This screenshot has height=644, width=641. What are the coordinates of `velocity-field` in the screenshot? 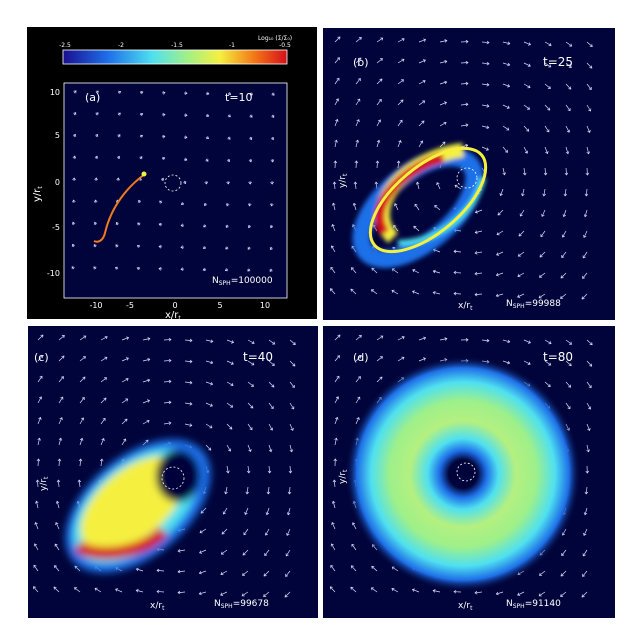 It's located at (173, 181).